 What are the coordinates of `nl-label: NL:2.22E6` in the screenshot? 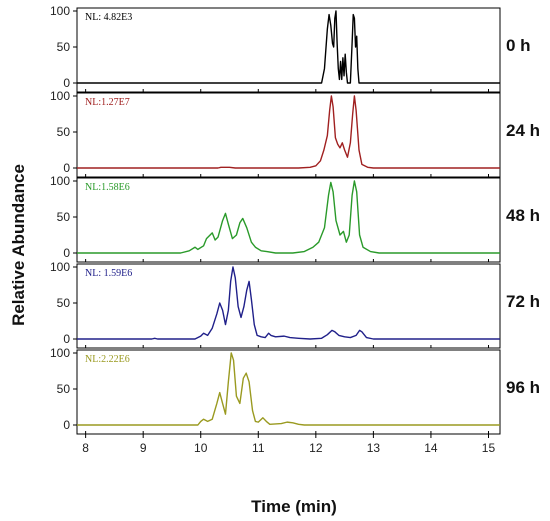 It's located at (107, 359).